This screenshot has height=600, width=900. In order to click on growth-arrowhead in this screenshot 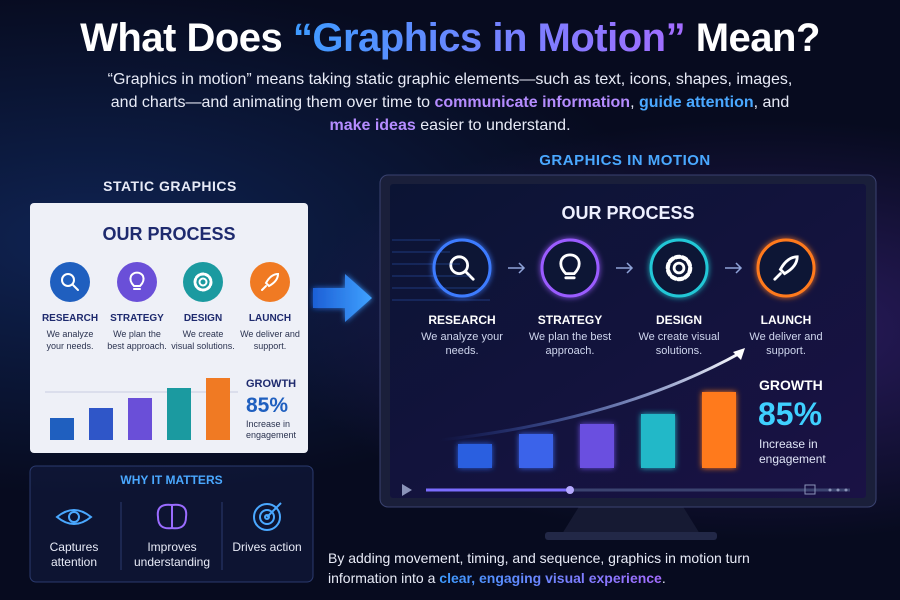, I will do `click(739, 354)`.